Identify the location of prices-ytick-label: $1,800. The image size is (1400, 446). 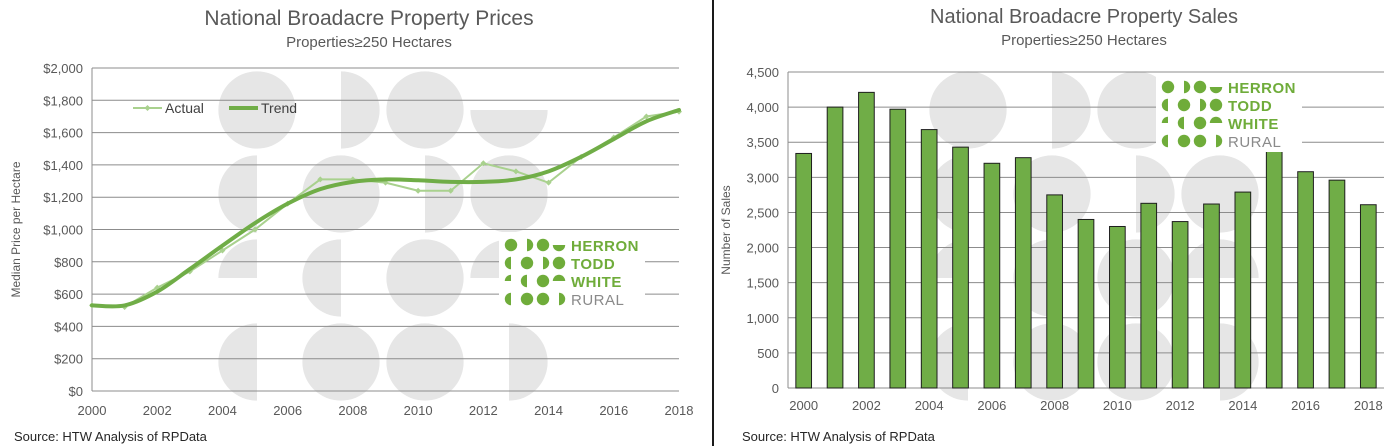
(63, 100).